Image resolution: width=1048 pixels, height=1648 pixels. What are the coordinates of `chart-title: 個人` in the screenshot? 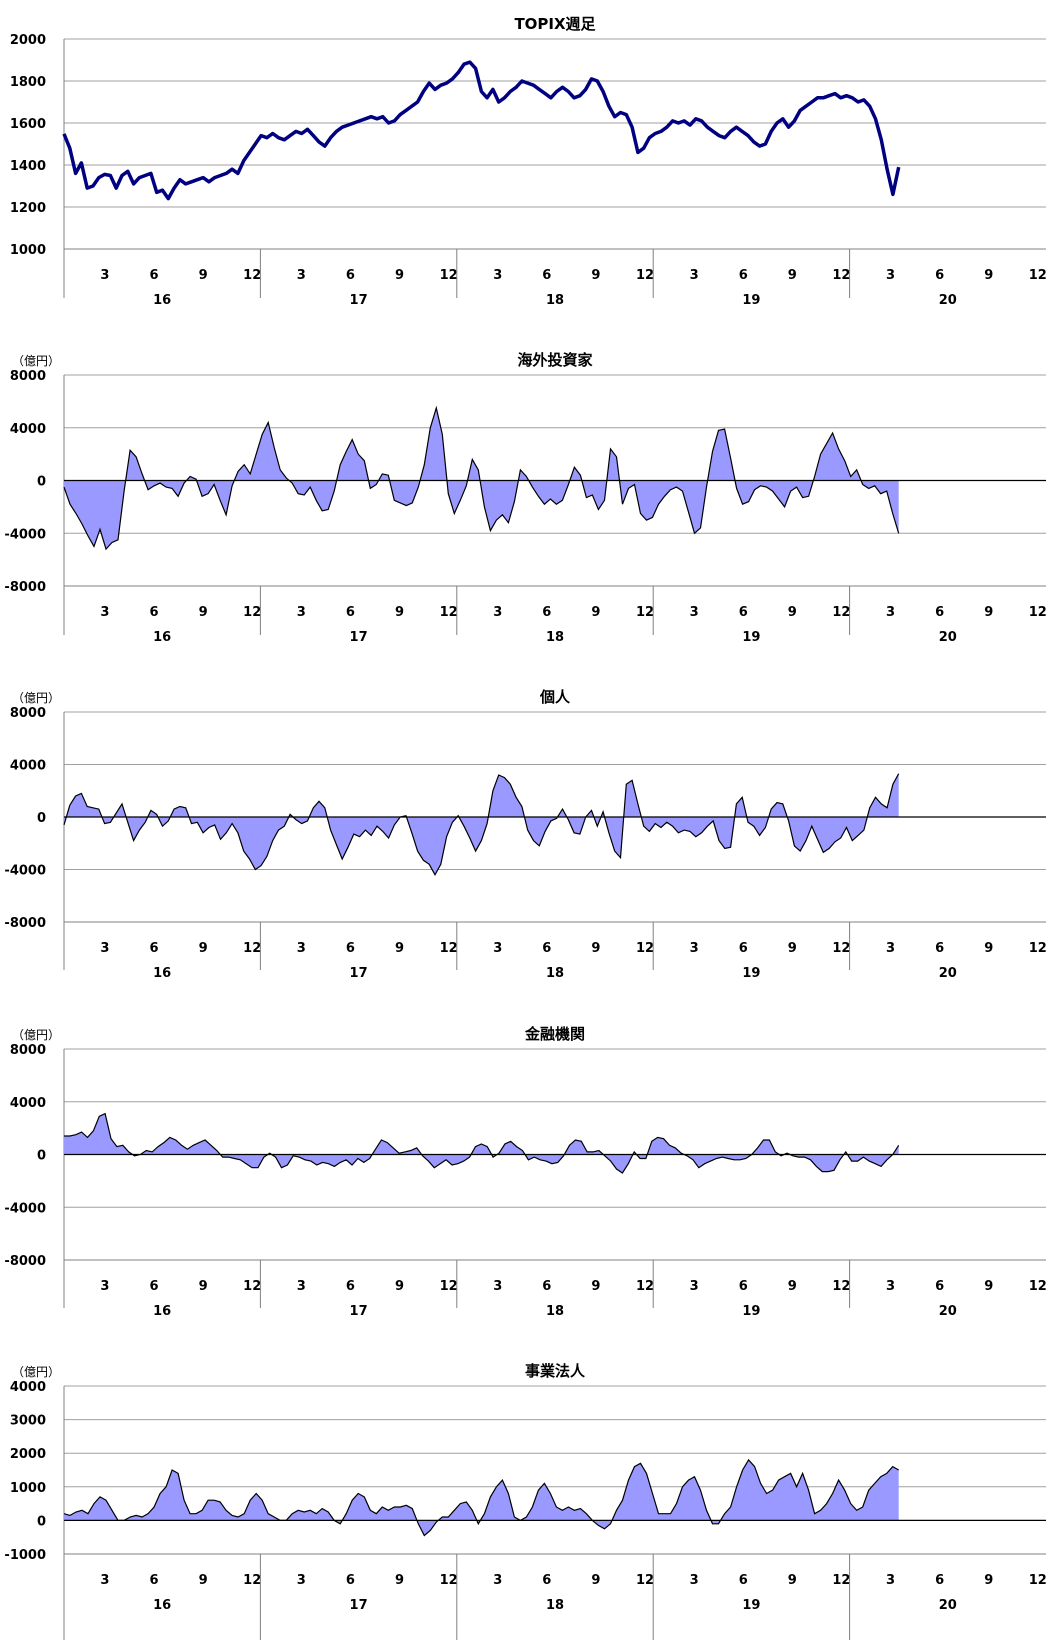 It's located at (555, 697).